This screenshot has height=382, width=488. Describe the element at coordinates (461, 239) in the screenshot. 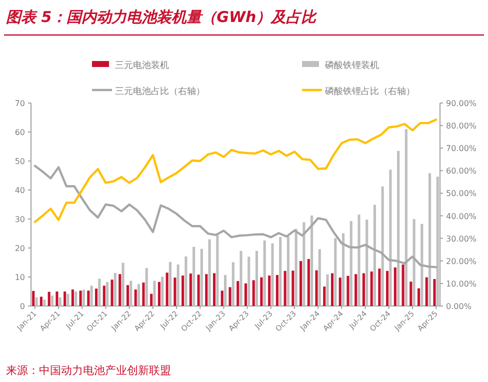

I see `y2-tick-label: 30.00%` at that location.